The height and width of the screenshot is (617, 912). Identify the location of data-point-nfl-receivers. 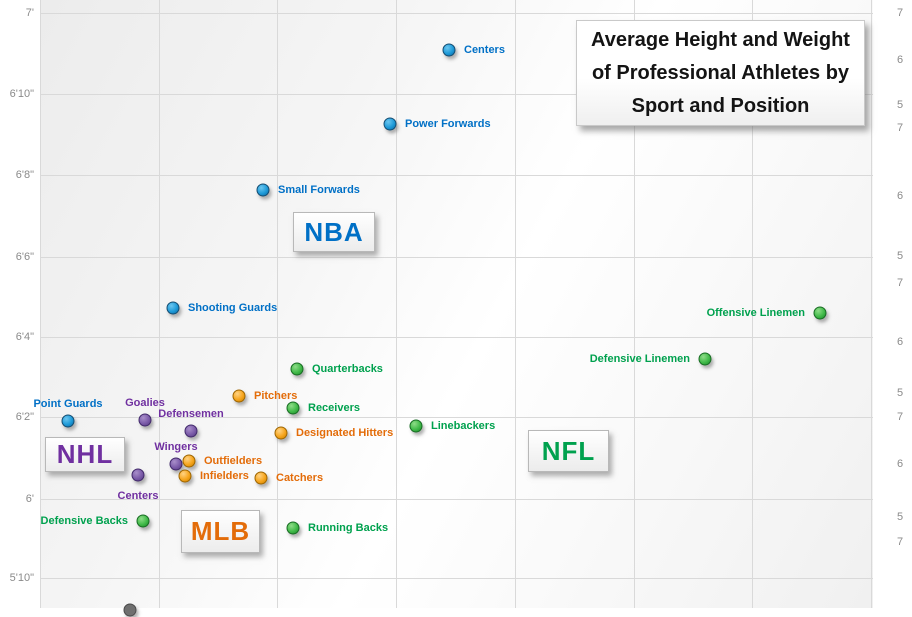
(293, 408).